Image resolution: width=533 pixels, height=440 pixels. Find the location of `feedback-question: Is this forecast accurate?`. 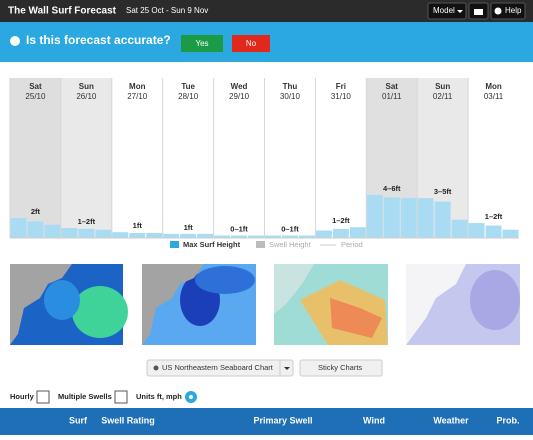

feedback-question: Is this forecast accurate? is located at coordinates (98, 40).